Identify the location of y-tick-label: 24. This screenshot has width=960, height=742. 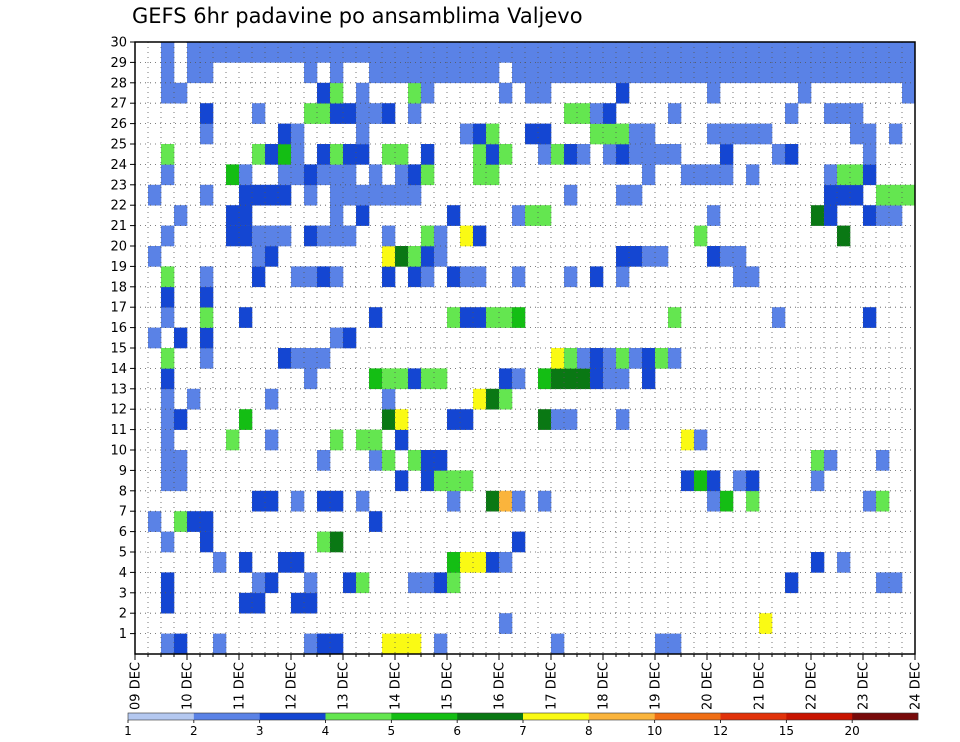
(118, 165).